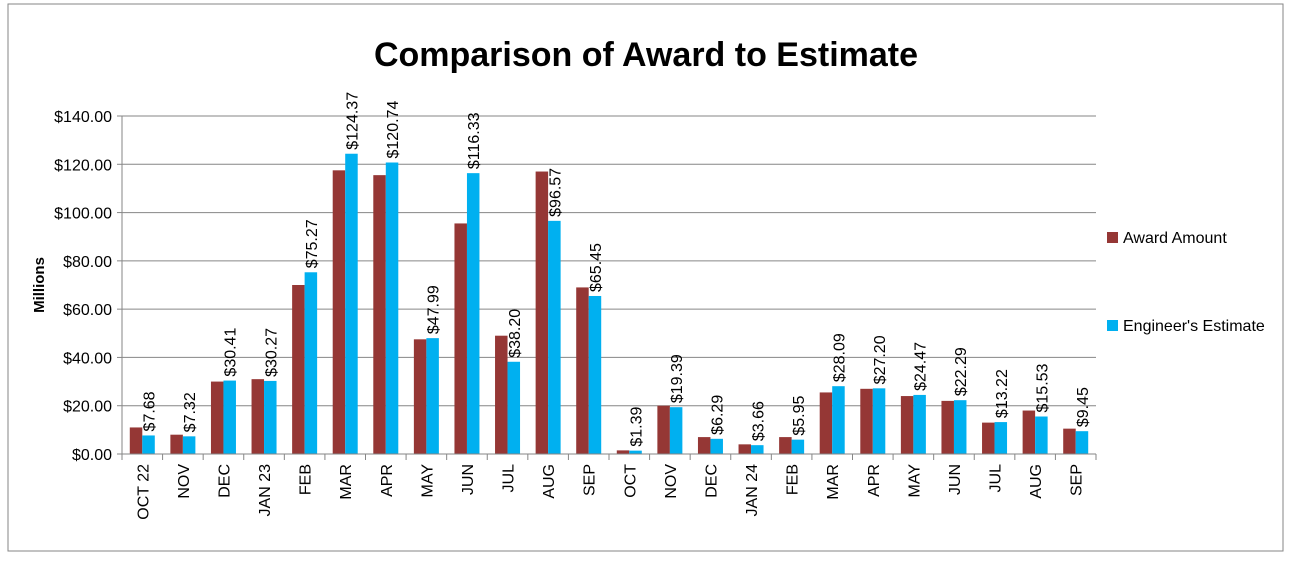 This screenshot has width=1291, height=565. Describe the element at coordinates (87, 358) in the screenshot. I see `y-tick-label: $40.00` at that location.